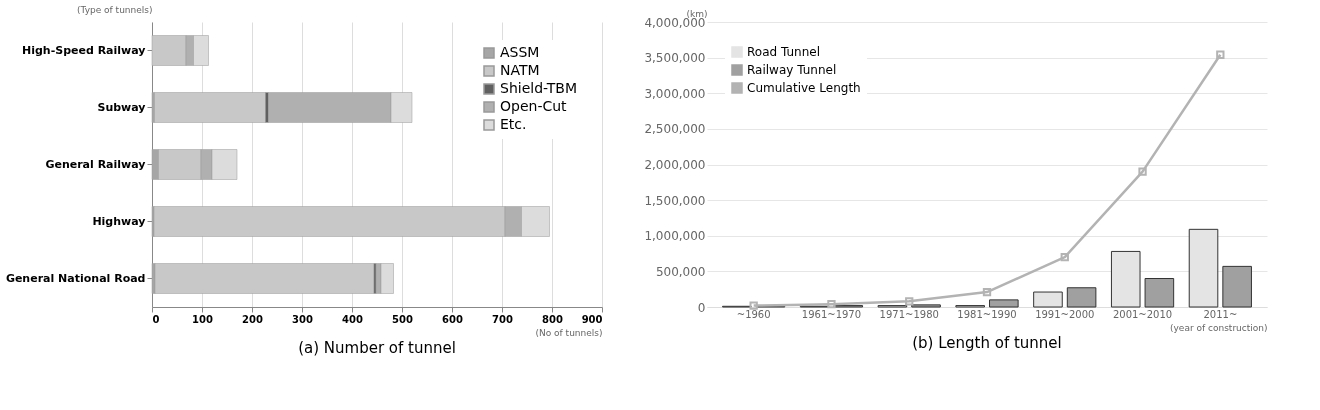  What do you see at coordinates (592, 319) in the screenshot?
I see `x-tick-label: 900` at bounding box center [592, 319].